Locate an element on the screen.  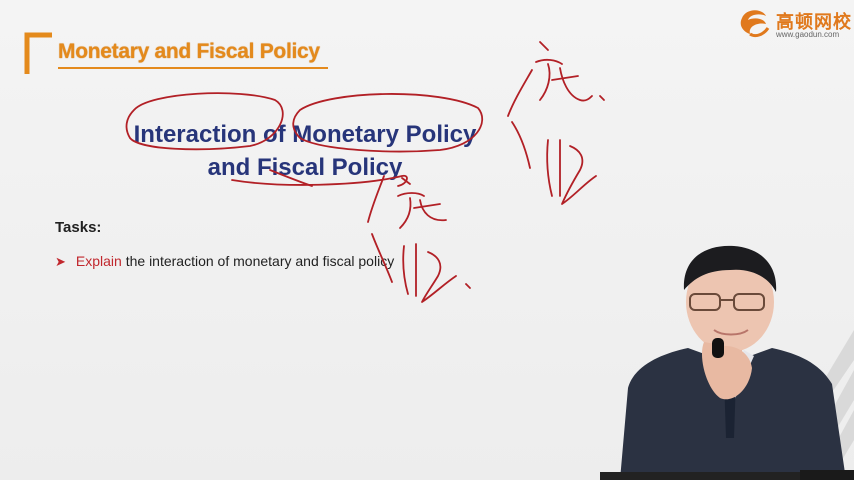
presenter-face is located at coordinates (730, 302).